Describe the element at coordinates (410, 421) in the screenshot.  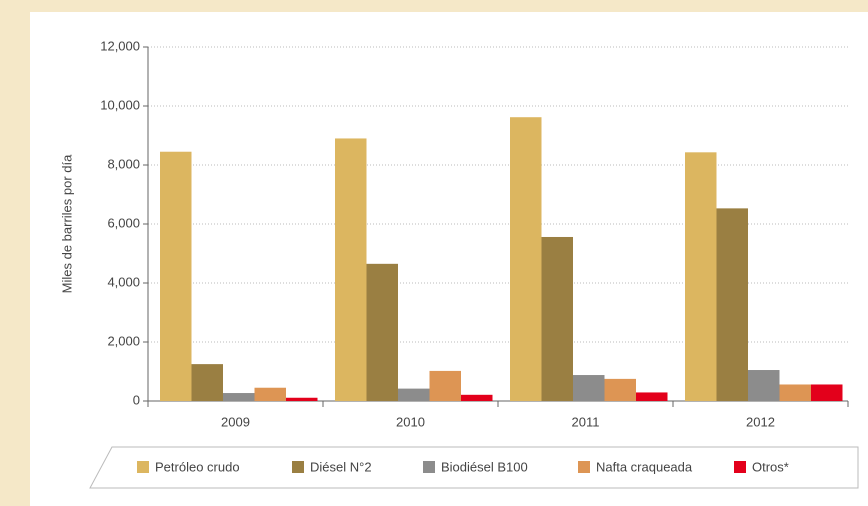
I see `x-tick-label: 2010` at that location.